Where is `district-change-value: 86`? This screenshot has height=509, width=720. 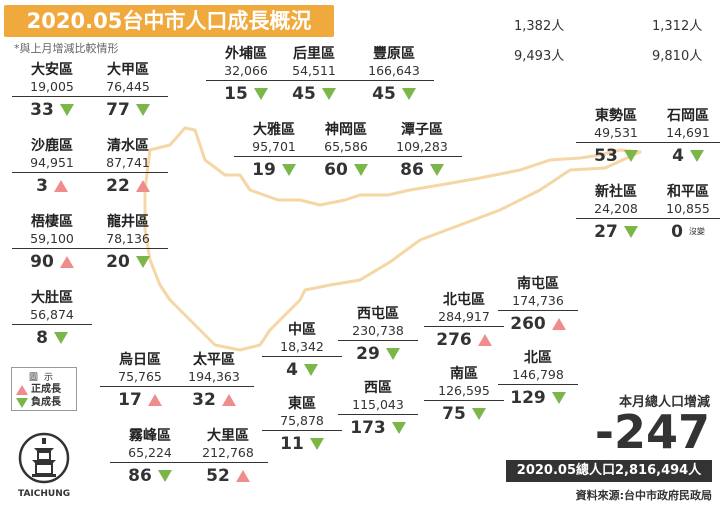
district-change-value: 86 is located at coordinates (140, 476).